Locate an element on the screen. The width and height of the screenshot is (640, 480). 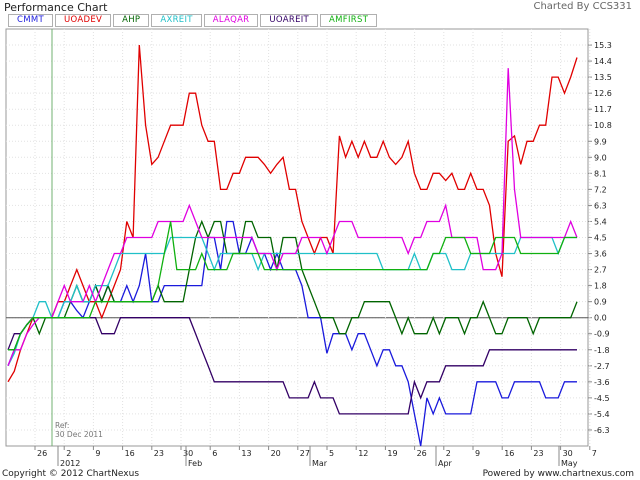
y-tick-label: 0.9 is located at coordinates (600, 302).